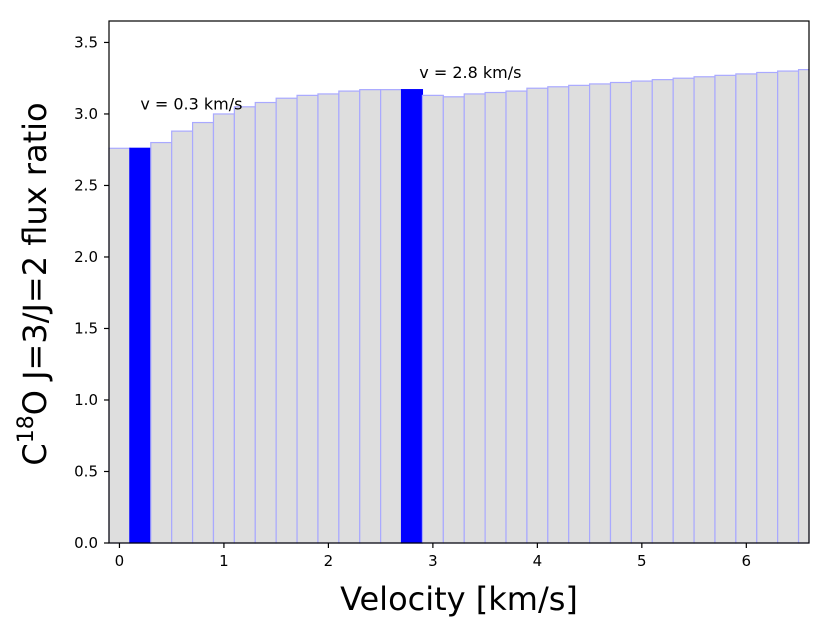  Describe the element at coordinates (86, 114) in the screenshot. I see `y-tick-label: 3.0` at that location.